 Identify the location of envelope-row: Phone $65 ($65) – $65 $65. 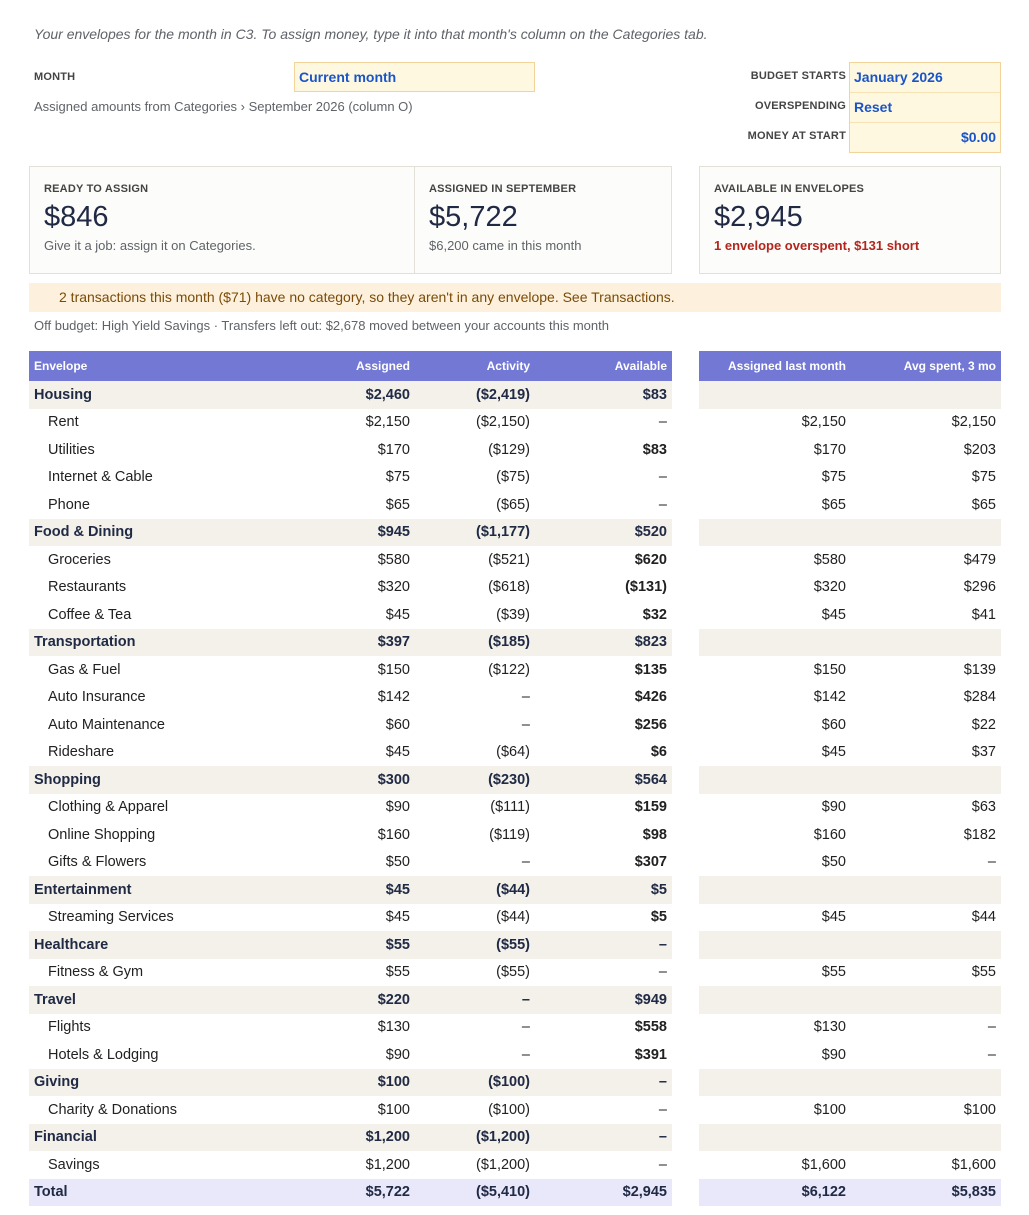
(515, 505).